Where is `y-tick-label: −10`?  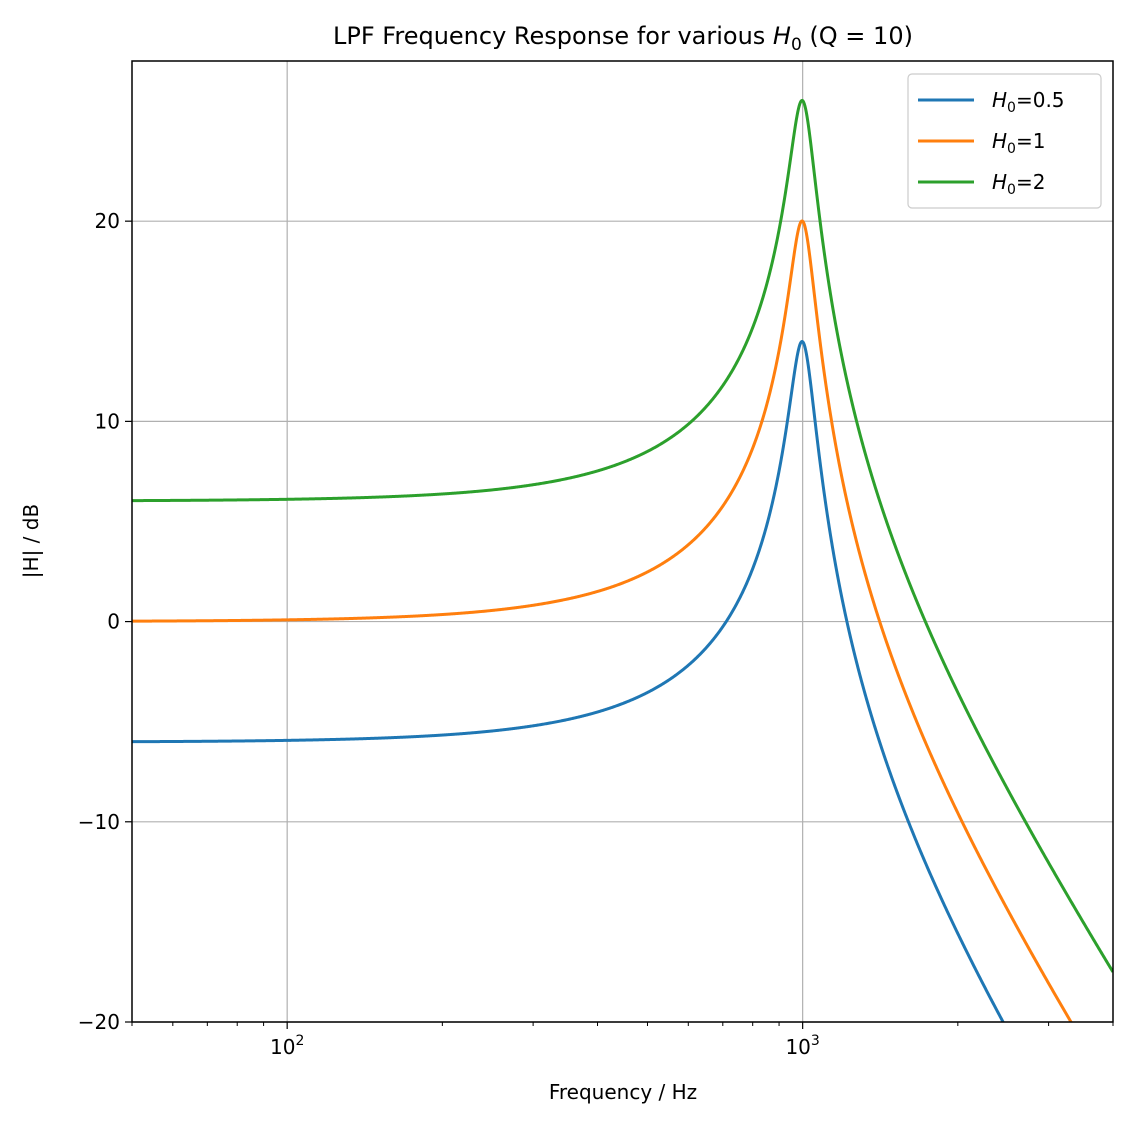
y-tick-label: −10 is located at coordinates (99, 822).